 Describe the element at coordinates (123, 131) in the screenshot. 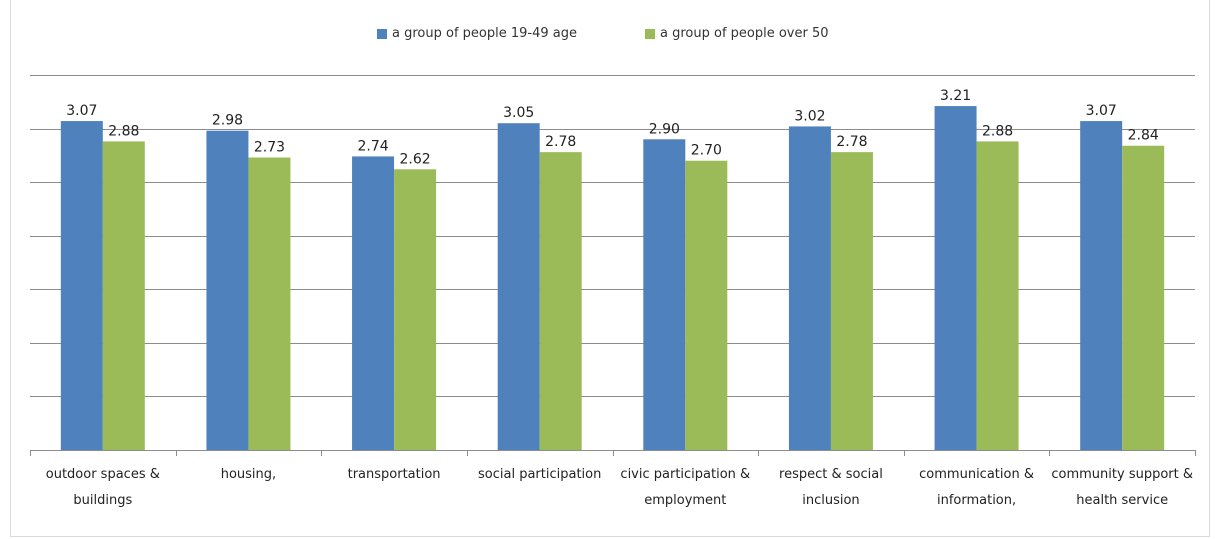

I see `data-label-series-2-cat-1: 2.88` at that location.